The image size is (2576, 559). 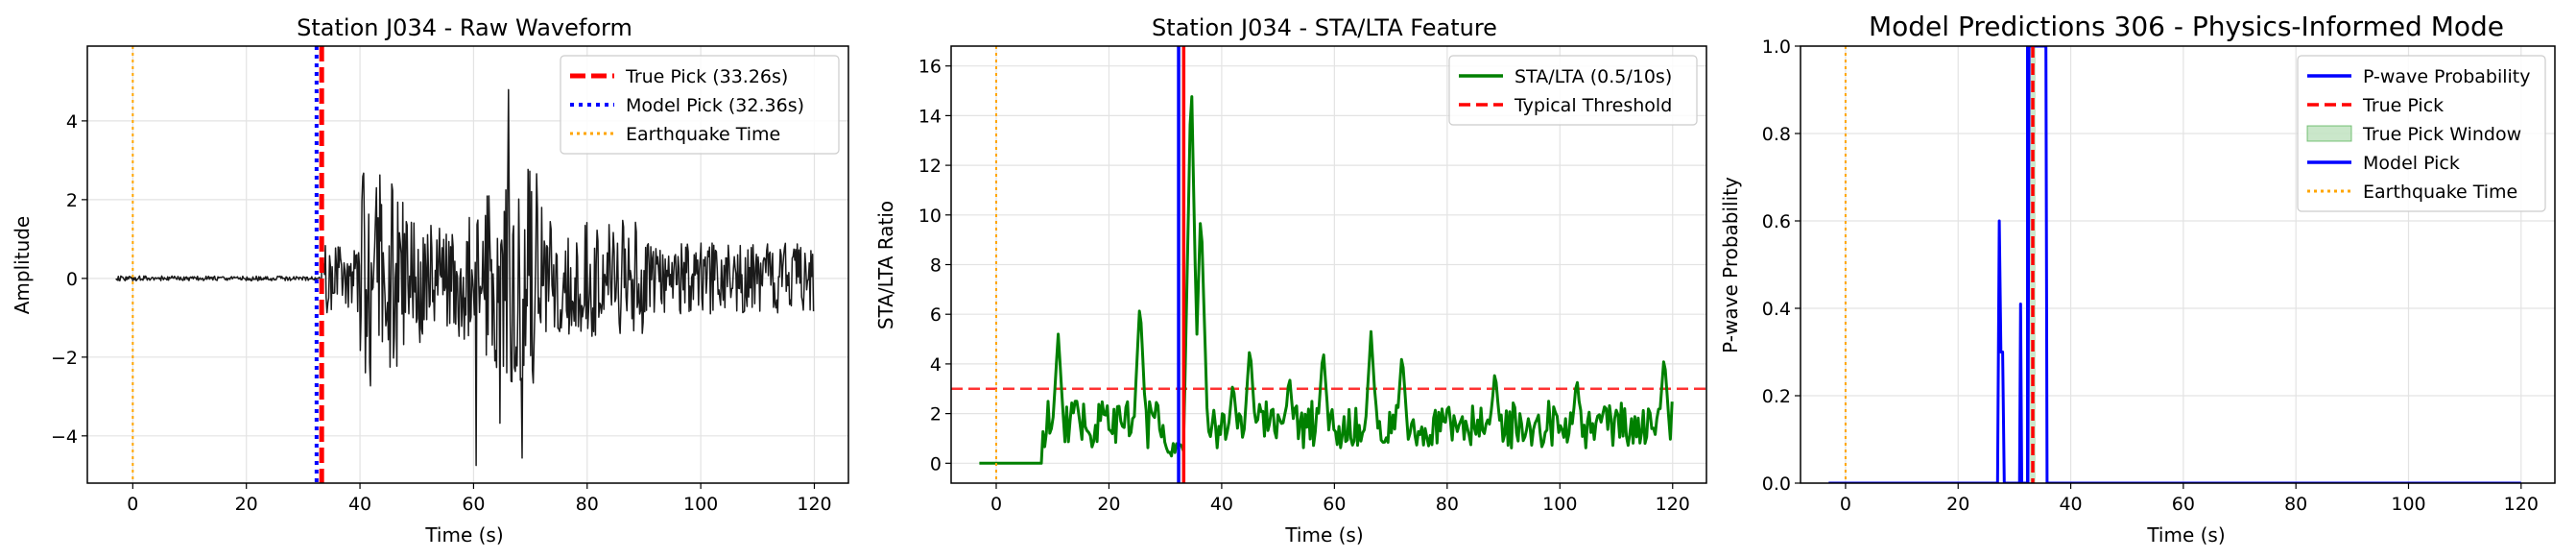 What do you see at coordinates (715, 105) in the screenshot?
I see `legend-label: Model Pick (32.36s)` at bounding box center [715, 105].